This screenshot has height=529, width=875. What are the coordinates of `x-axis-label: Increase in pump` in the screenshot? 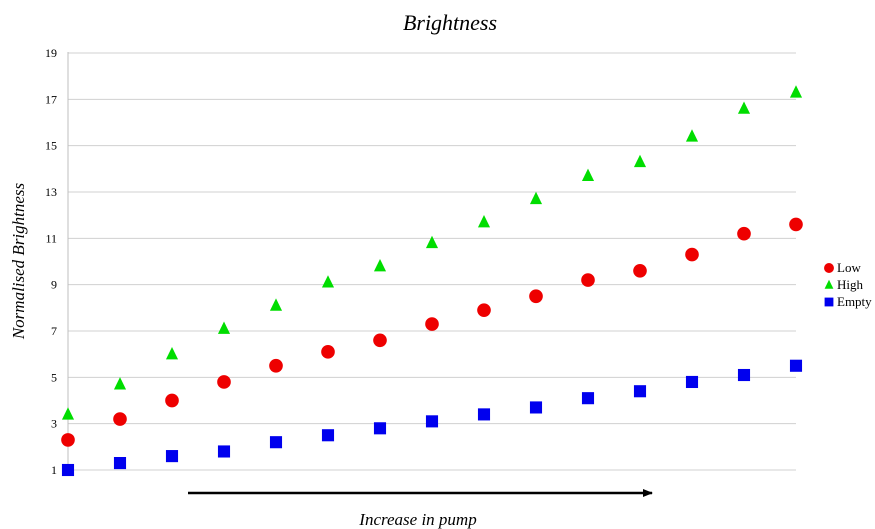 It's located at (417, 519).